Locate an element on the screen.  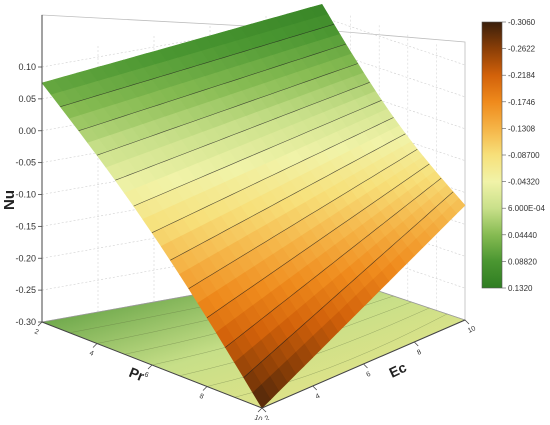
surface-patch is located at coordinates (261, 396).